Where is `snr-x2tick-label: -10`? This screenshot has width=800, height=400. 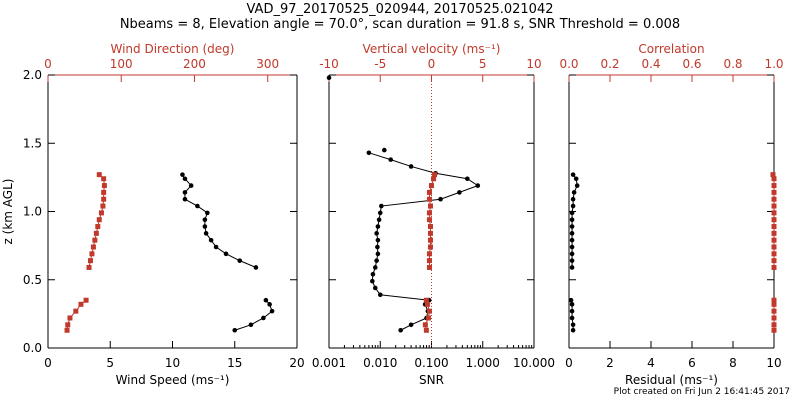
snr-x2tick-label: -10 is located at coordinates (329, 64).